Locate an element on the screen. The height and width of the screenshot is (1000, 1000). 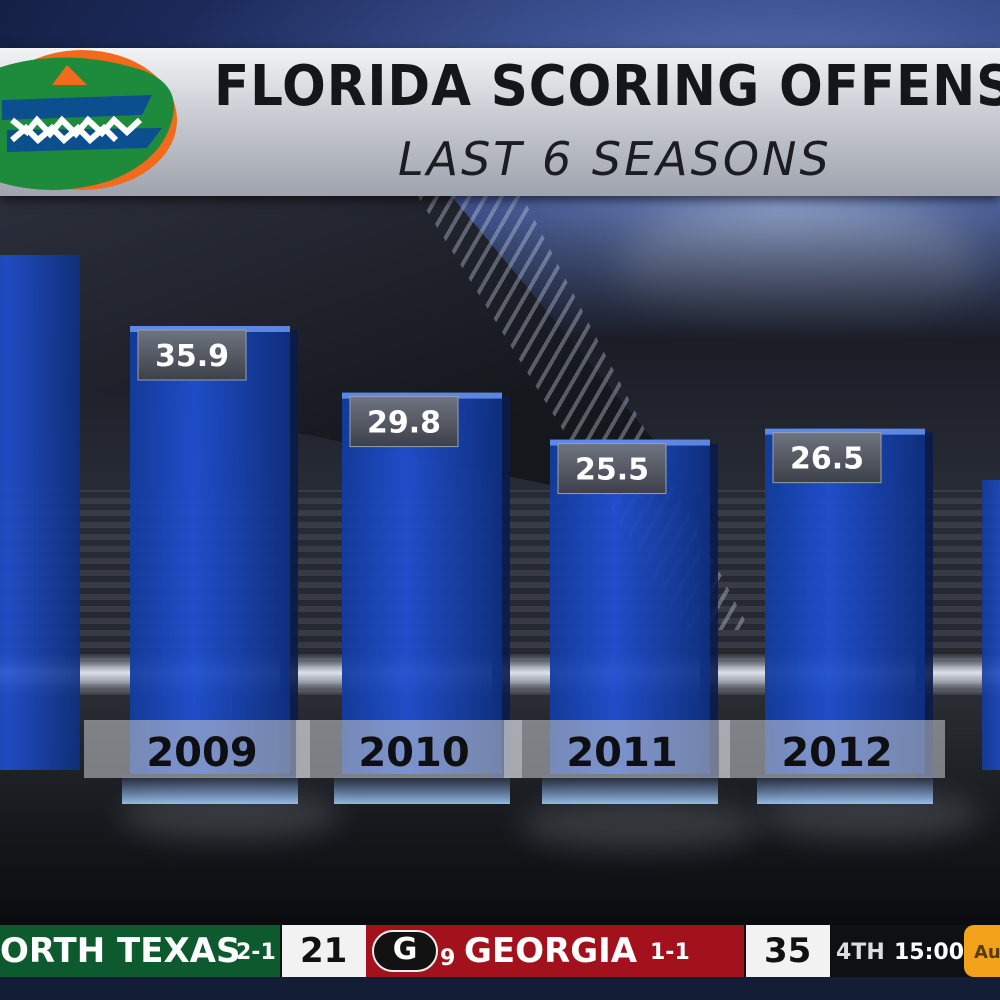
team1-score-box: 21 is located at coordinates (324, 951).